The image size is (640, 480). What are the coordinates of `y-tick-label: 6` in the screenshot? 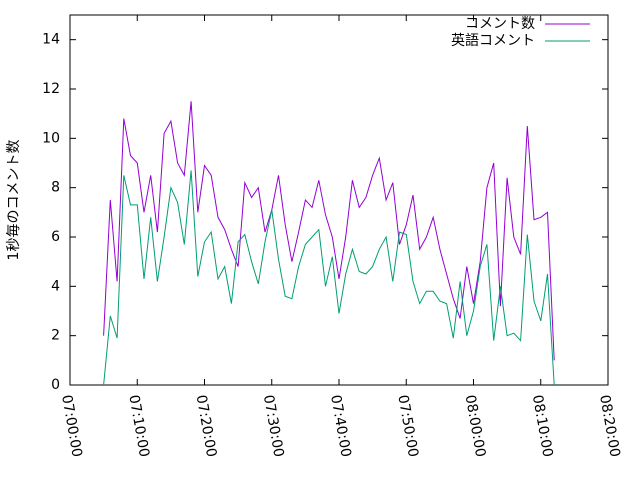 It's located at (55, 237).